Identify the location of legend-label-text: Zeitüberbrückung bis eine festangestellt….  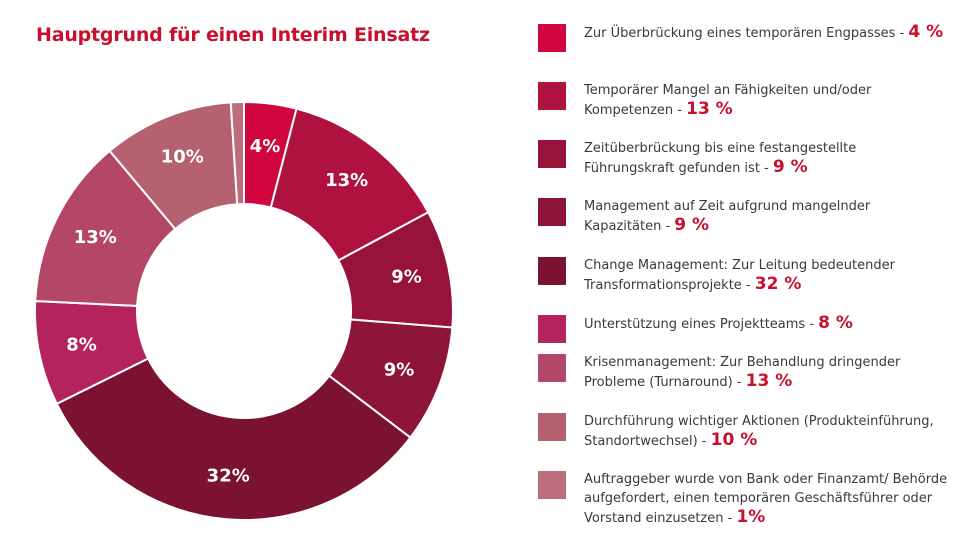
(720, 158).